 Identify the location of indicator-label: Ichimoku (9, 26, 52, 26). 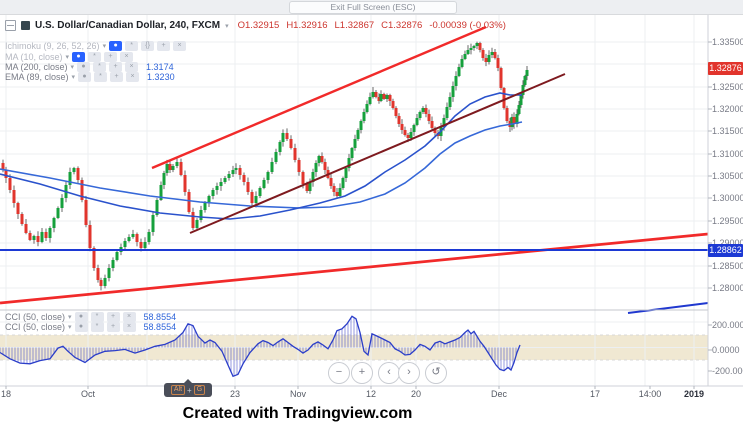
(52, 45).